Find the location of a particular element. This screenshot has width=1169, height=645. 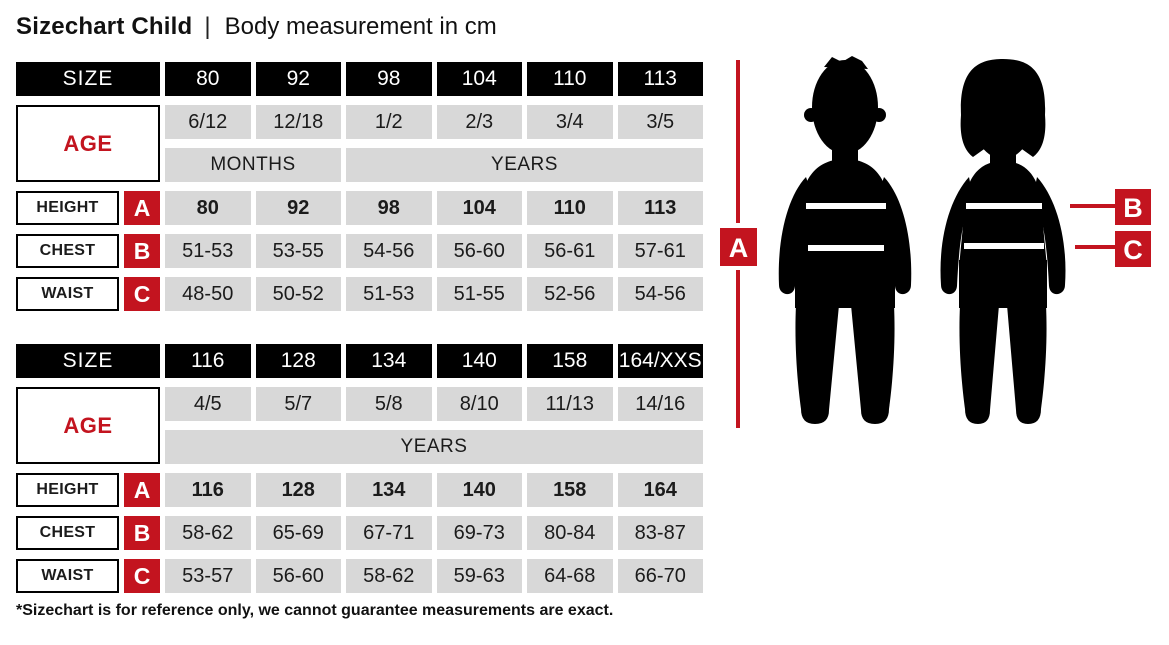

age-unit-months: MONTHS is located at coordinates (253, 165).